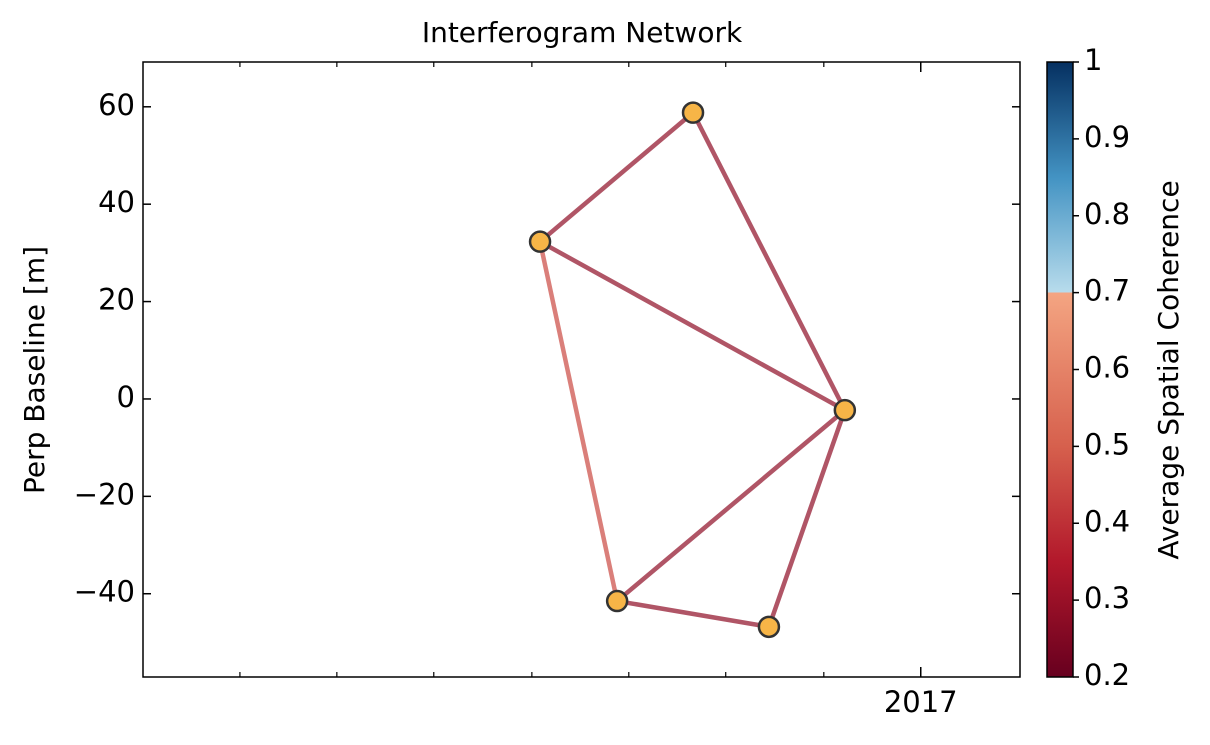  What do you see at coordinates (1107, 444) in the screenshot?
I see `colorbar-tick-label: 0.5` at bounding box center [1107, 444].